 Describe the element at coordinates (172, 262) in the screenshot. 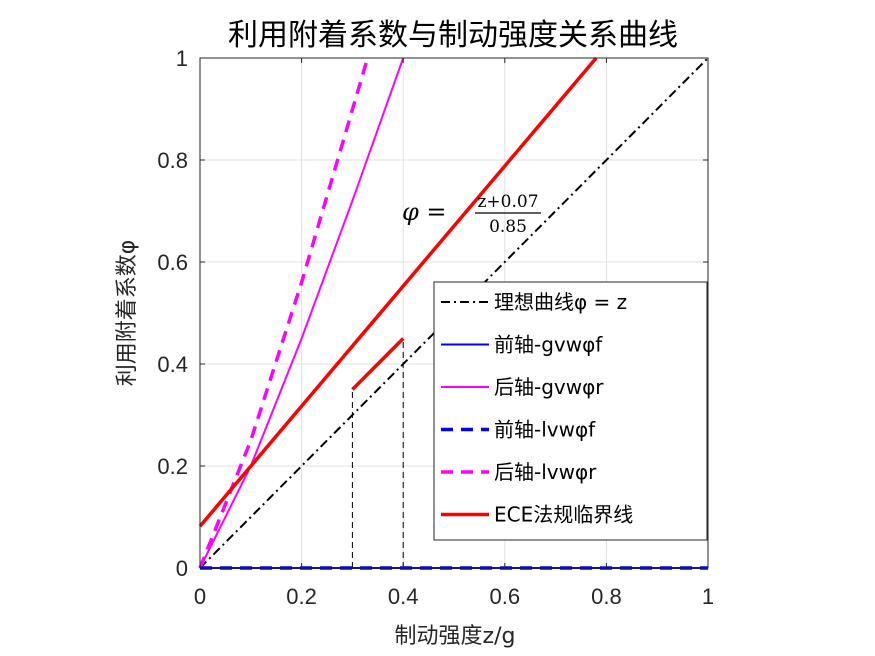

I see `y-tick-label: 0.6` at that location.